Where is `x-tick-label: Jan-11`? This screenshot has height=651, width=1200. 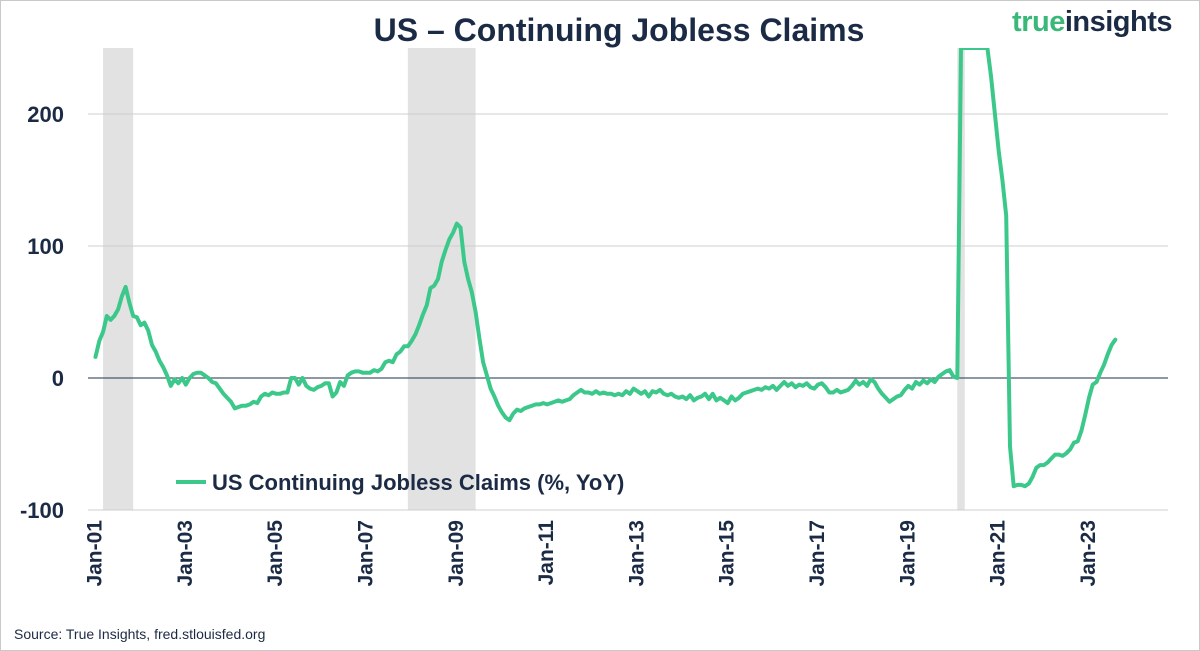
x-tick-label: Jan-11 is located at coordinates (546, 553).